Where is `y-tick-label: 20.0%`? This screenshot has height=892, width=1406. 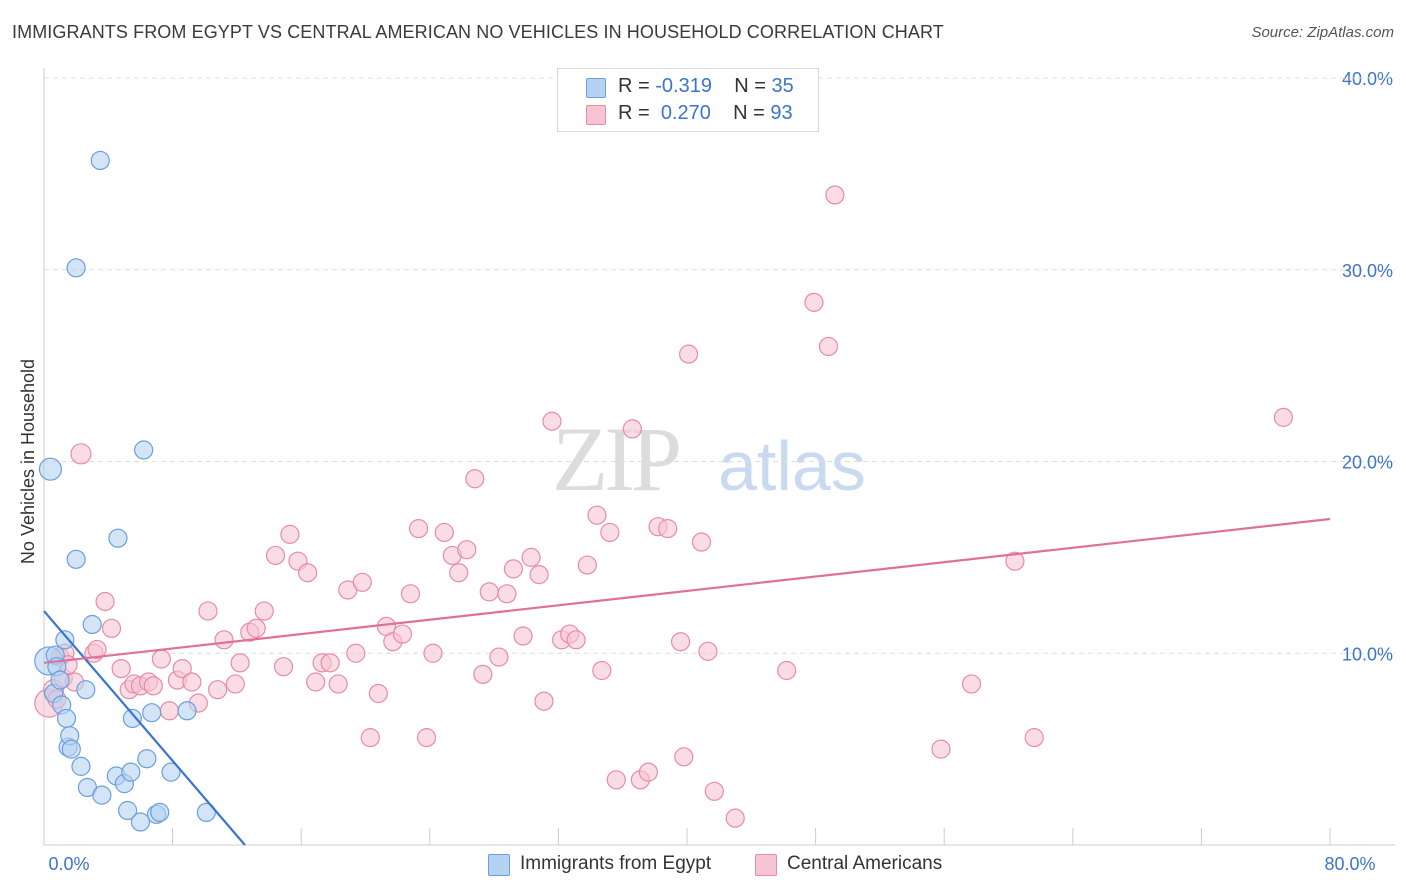 y-tick-label: 20.0% is located at coordinates (1367, 463).